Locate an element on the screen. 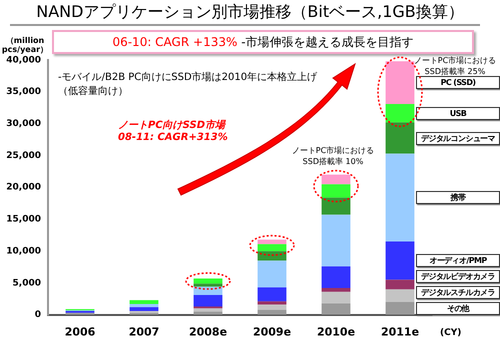 This screenshot has height=342, width=500. y-tick-label: 5,000 is located at coordinates (26, 283).